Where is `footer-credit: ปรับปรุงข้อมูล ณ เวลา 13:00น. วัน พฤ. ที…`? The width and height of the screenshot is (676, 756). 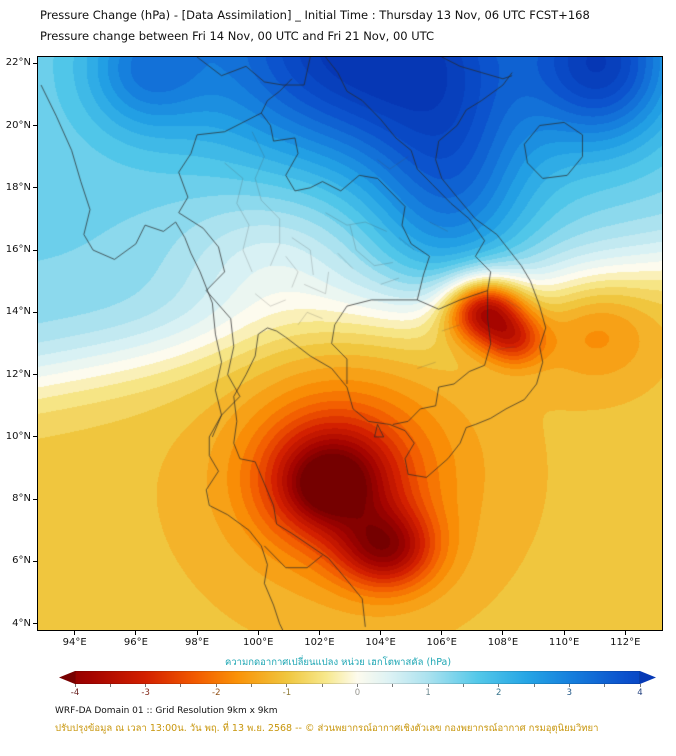
footer-credit: ปรับปรุงข้อมูล ณ เวลา 13:00น. วัน พฤ. ที… is located at coordinates (327, 728).